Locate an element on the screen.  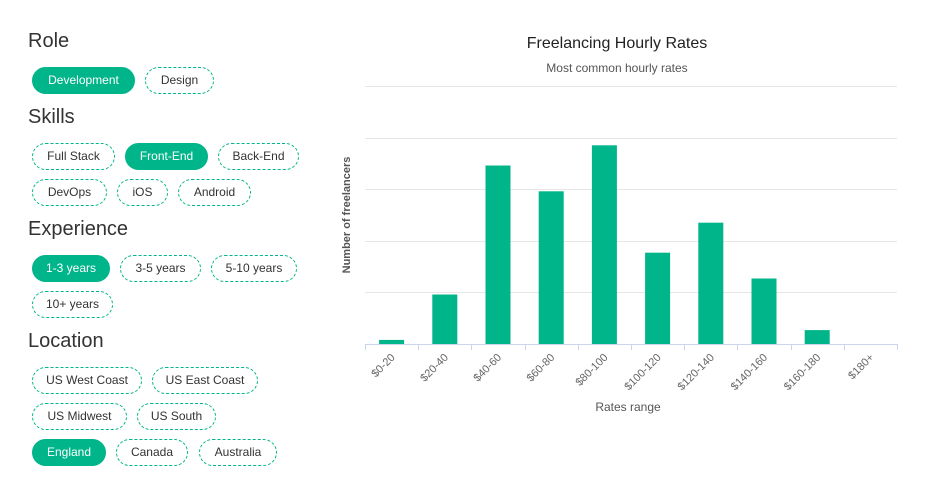
chip-front-end: Front-End is located at coordinates (166, 156).